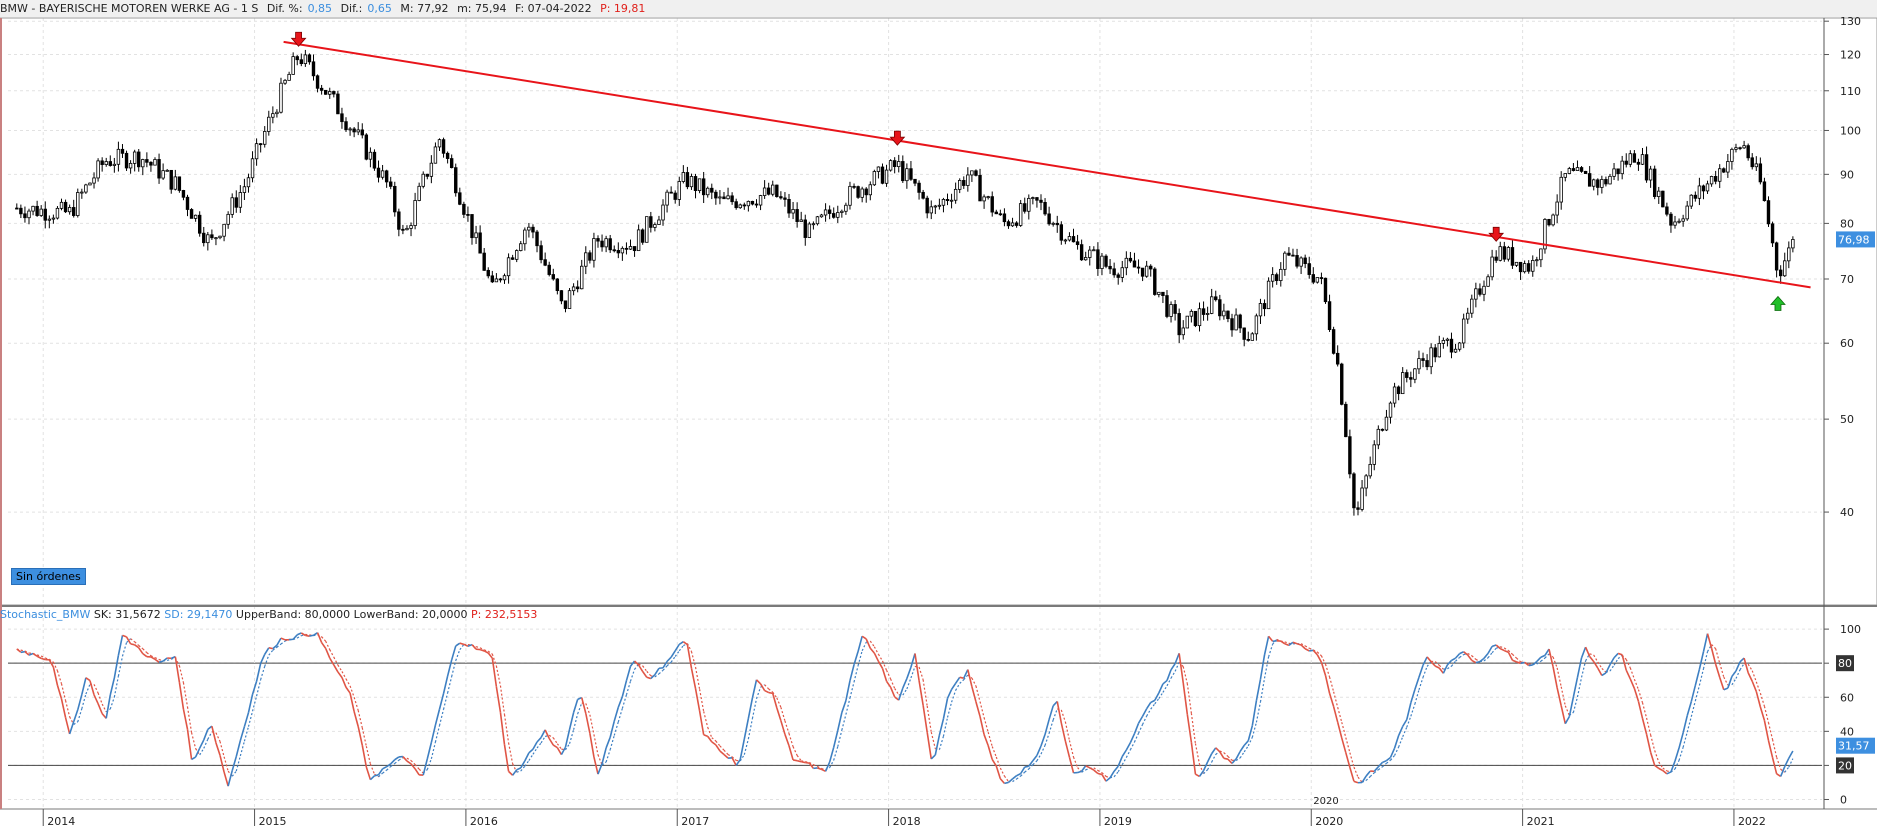  What do you see at coordinates (48, 576) in the screenshot?
I see `orders-badge: Sin órdenes` at bounding box center [48, 576].